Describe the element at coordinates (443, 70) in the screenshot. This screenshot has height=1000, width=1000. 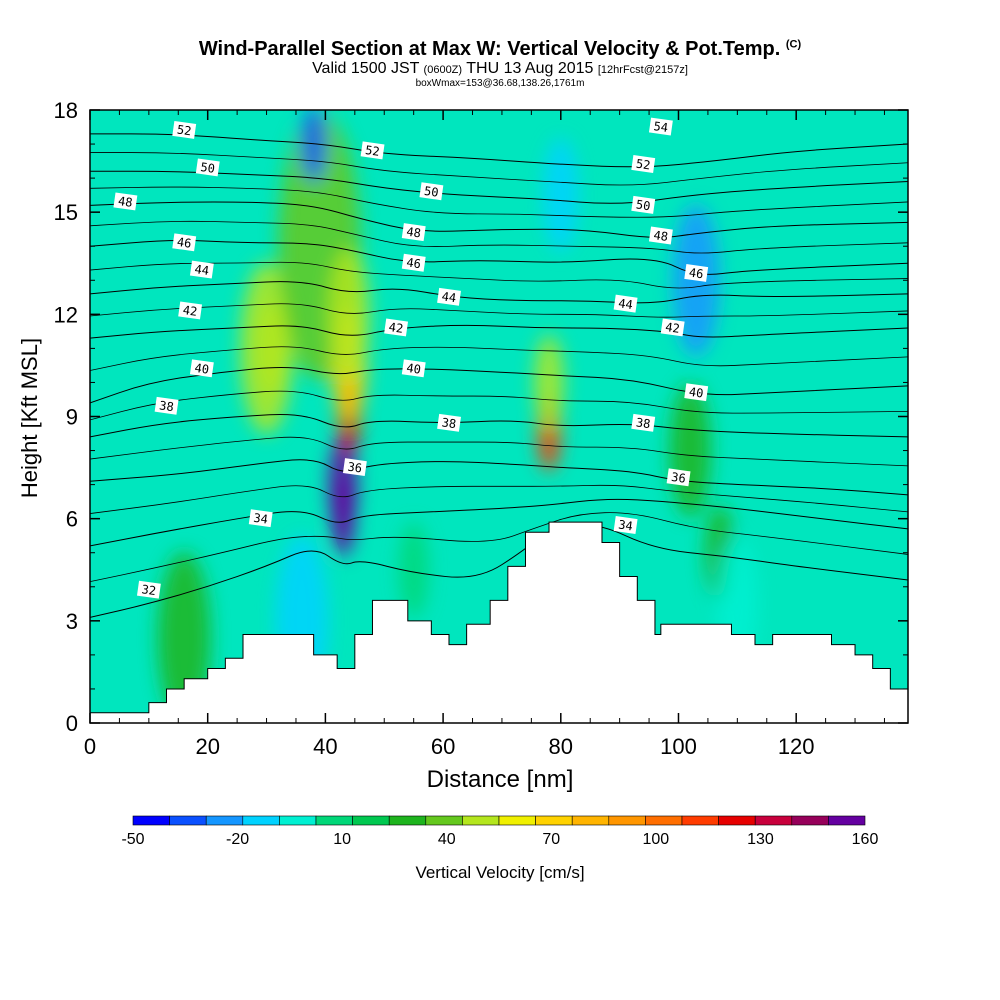
I see `subtitle-utc: (0600Z)` at that location.